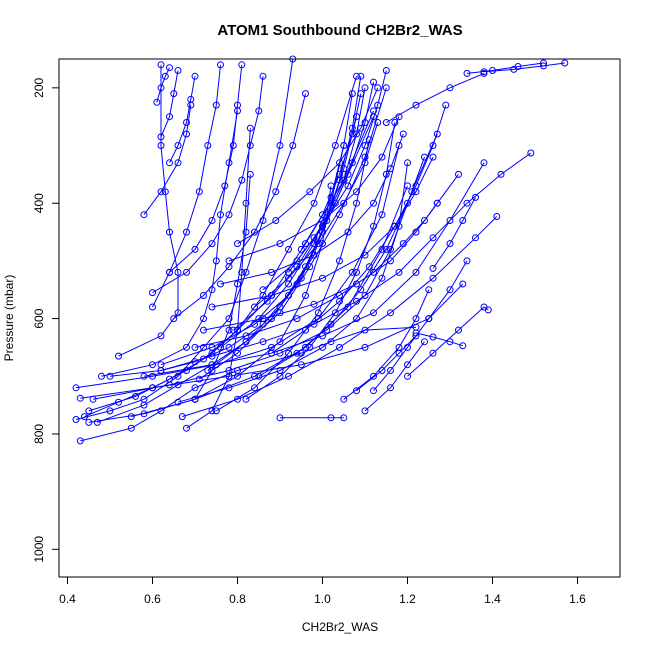  I want to click on x-tick-label: 1.0, so click(322, 599).